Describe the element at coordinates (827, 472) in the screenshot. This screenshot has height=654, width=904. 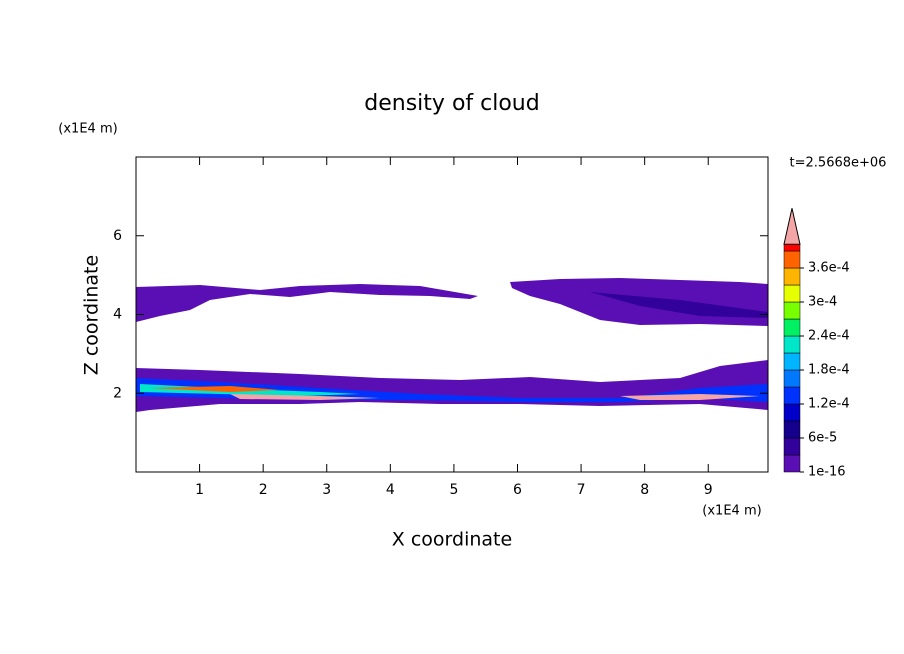
I see `colorbar-label: 1e-16` at that location.